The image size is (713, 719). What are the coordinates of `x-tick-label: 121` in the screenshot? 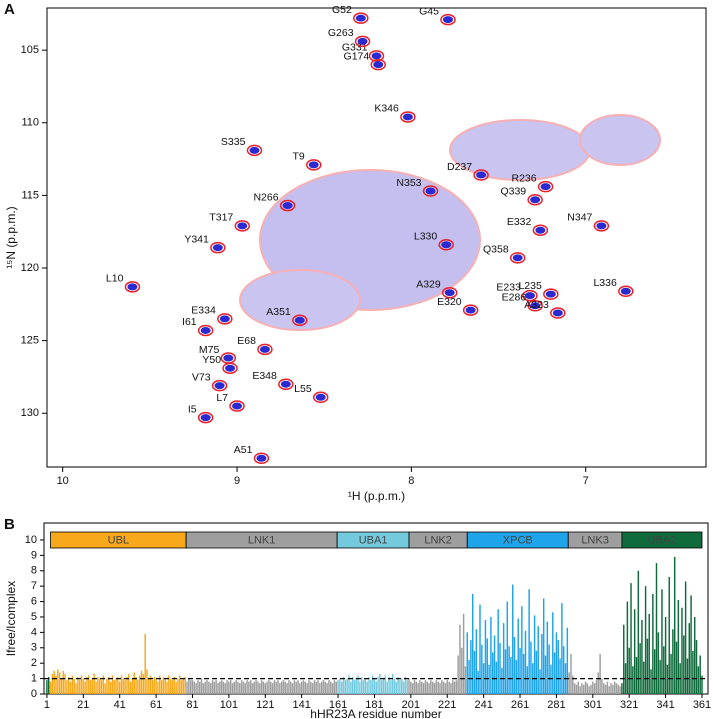 It's located at (265, 705).